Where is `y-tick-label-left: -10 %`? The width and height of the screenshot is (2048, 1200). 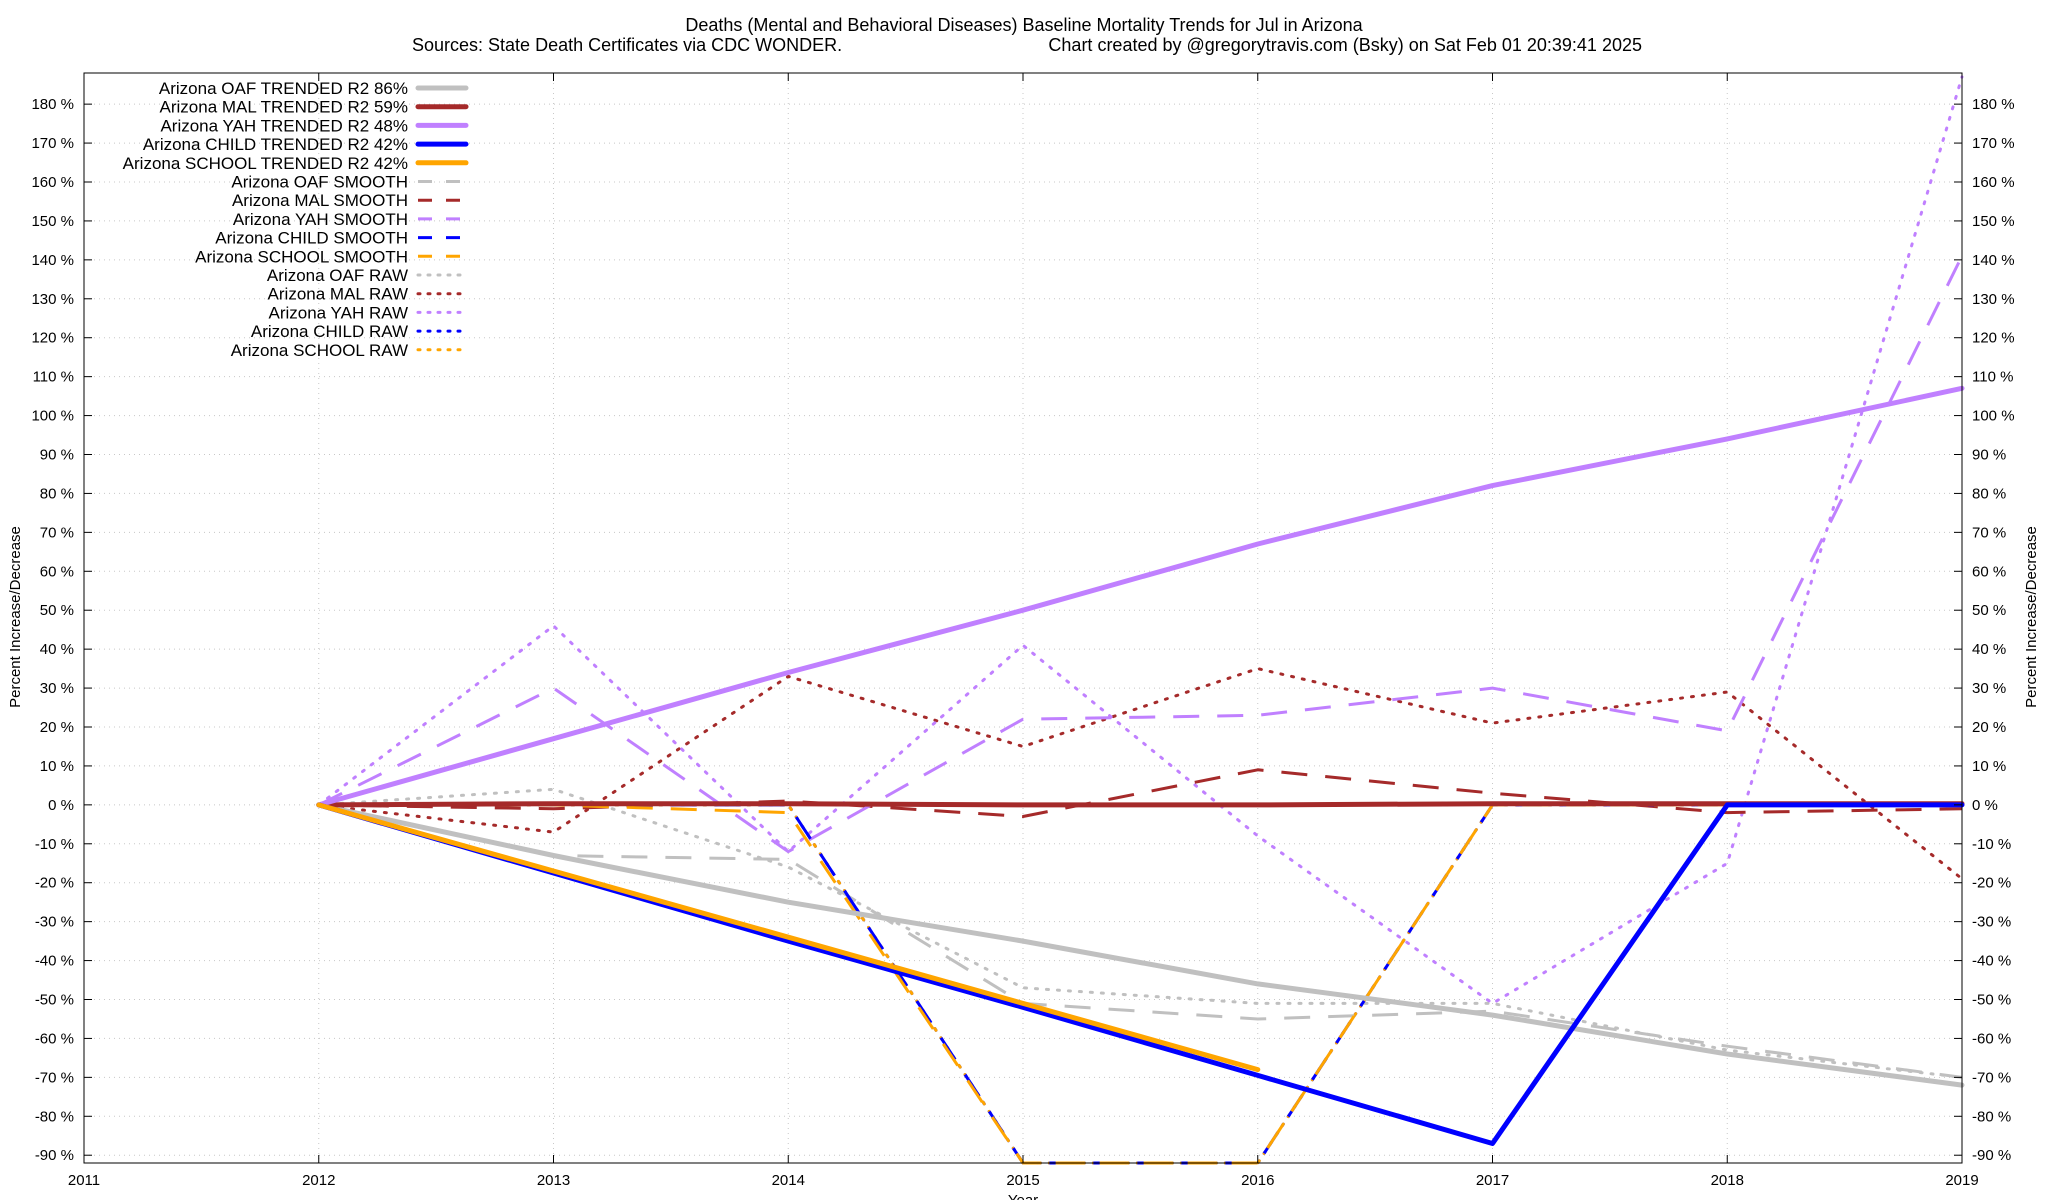 y-tick-label-left: -10 % is located at coordinates (54, 844).